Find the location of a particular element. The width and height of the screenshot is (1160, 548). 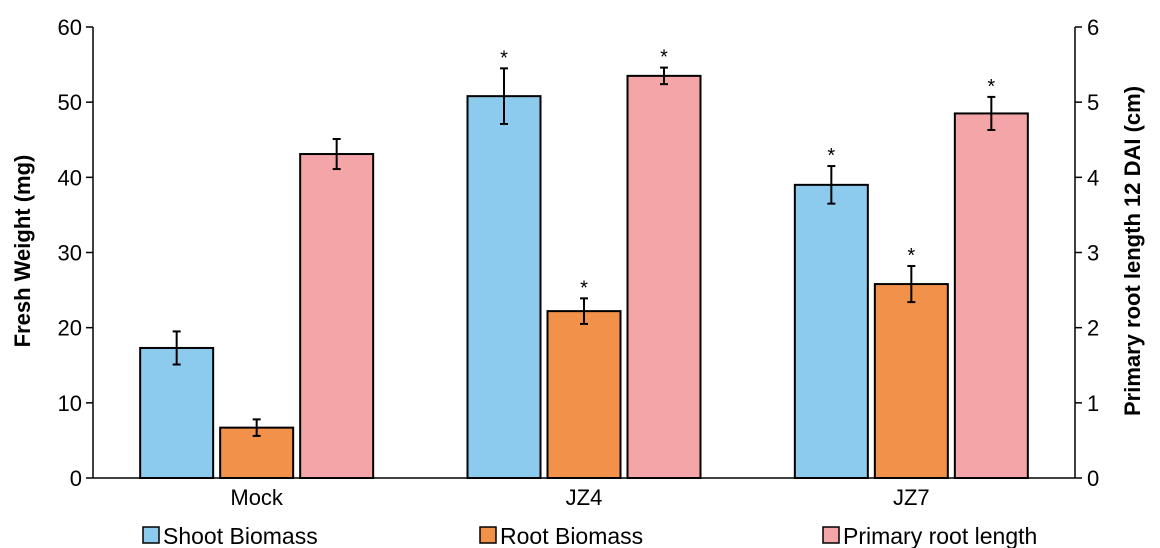

y-tick-label: 30 is located at coordinates (70, 253).